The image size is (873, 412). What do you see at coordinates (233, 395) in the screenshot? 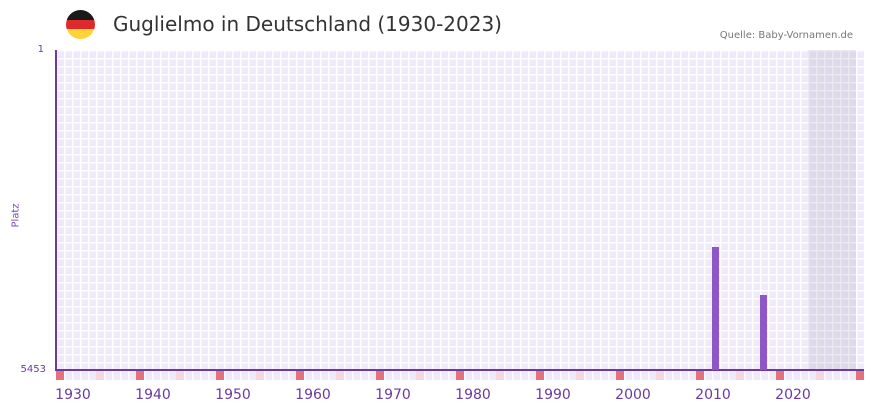
I see `x-tick-label: 1950` at bounding box center [233, 395].